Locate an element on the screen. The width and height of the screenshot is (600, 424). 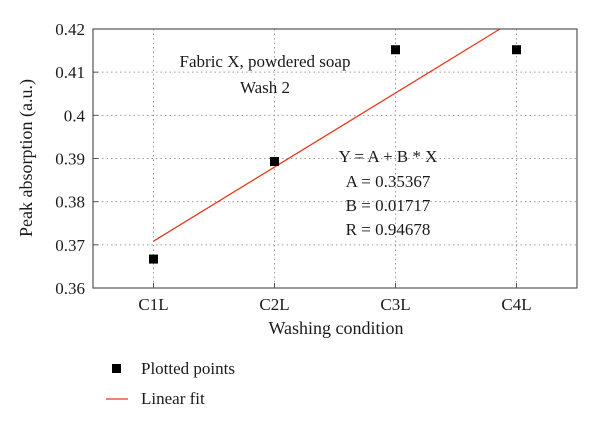
x-tick-label: C1L is located at coordinates (153, 304).